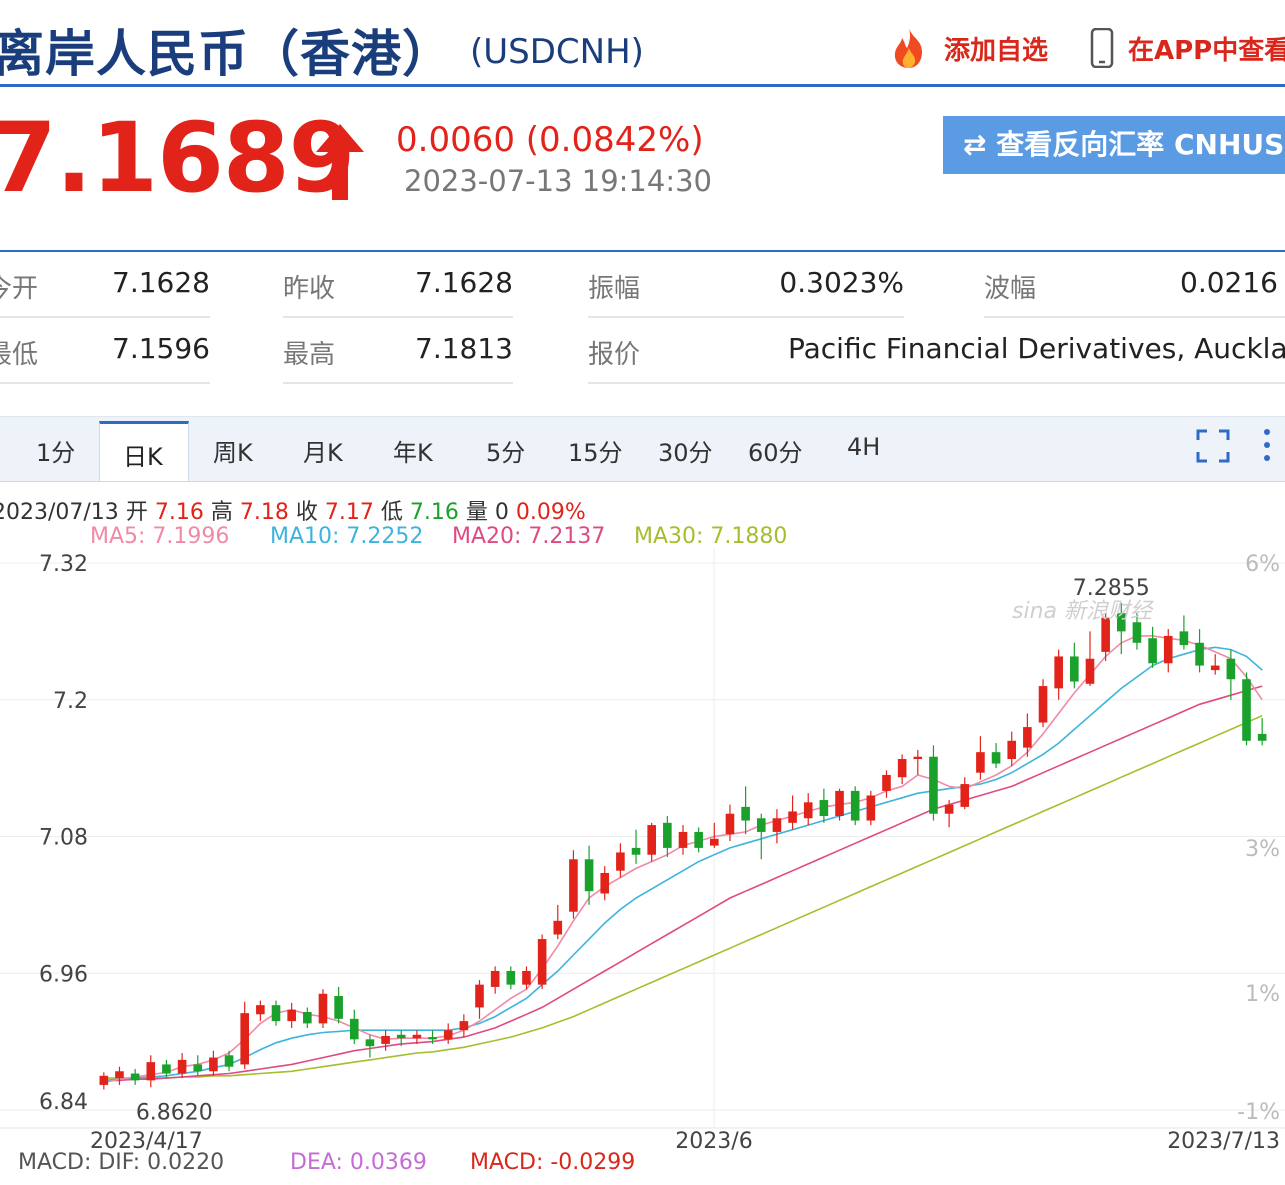 The width and height of the screenshot is (1285, 1185). I want to click on x-tick-label: 2023/6, so click(713, 1141).